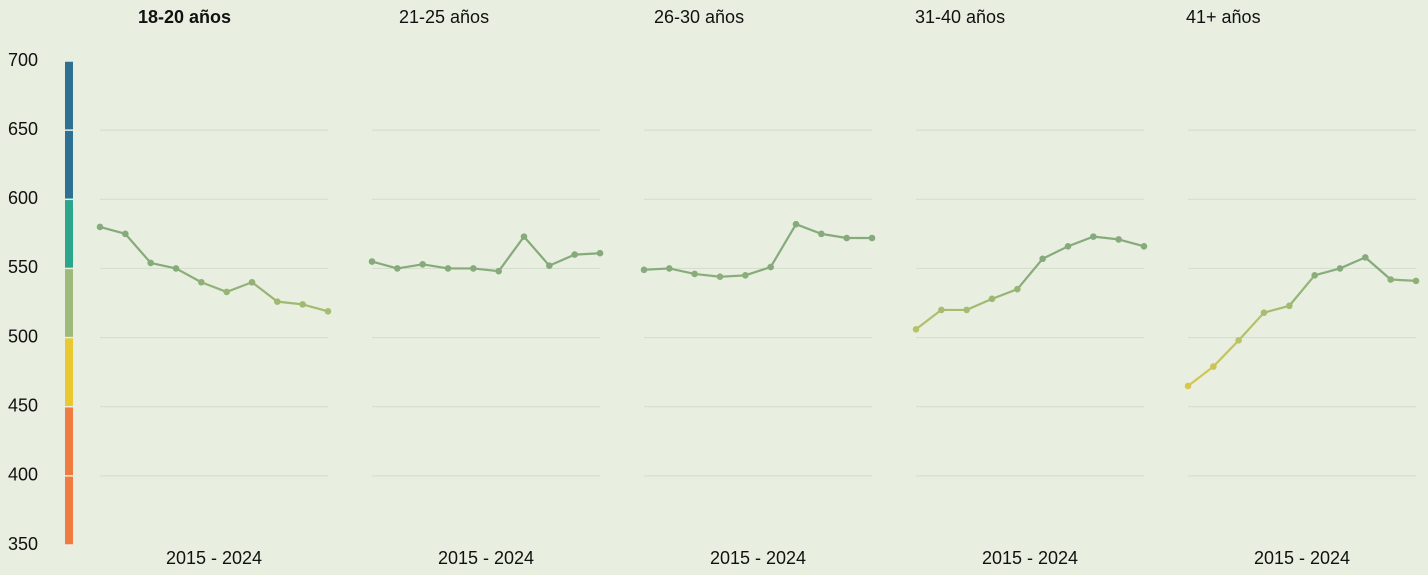 This screenshot has height=575, width=1428. What do you see at coordinates (23, 475) in the screenshot?
I see `y-tick-label: 400` at bounding box center [23, 475].